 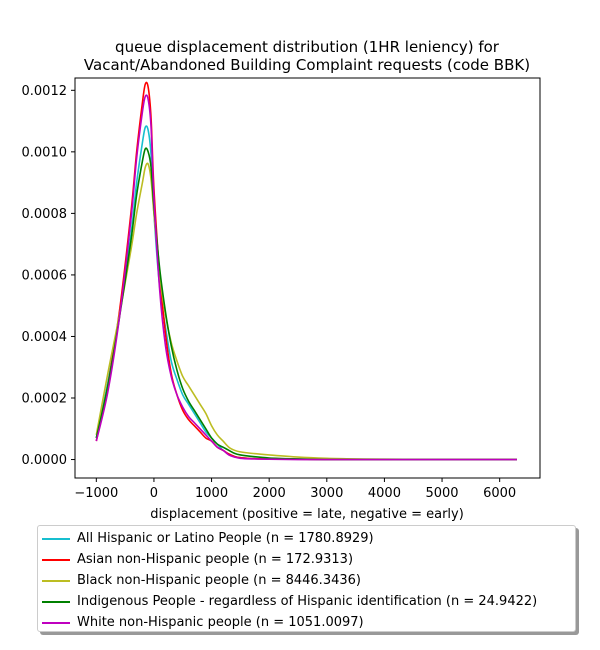 I want to click on x-tick-label: 3000, so click(x=326, y=493).